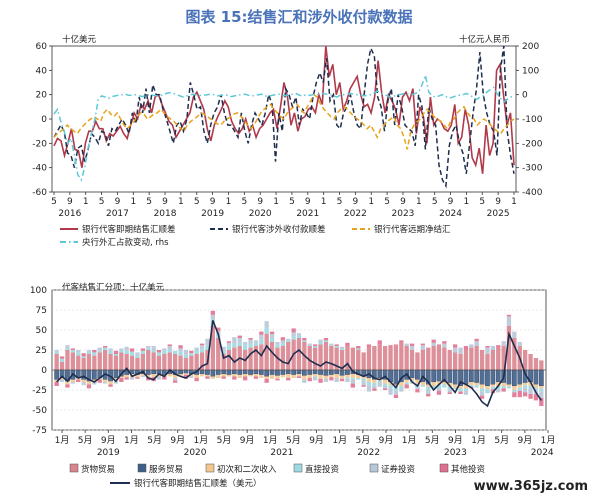 The width and height of the screenshot is (598, 500). I want to click on right-tick-label: 0, so click(525, 96).